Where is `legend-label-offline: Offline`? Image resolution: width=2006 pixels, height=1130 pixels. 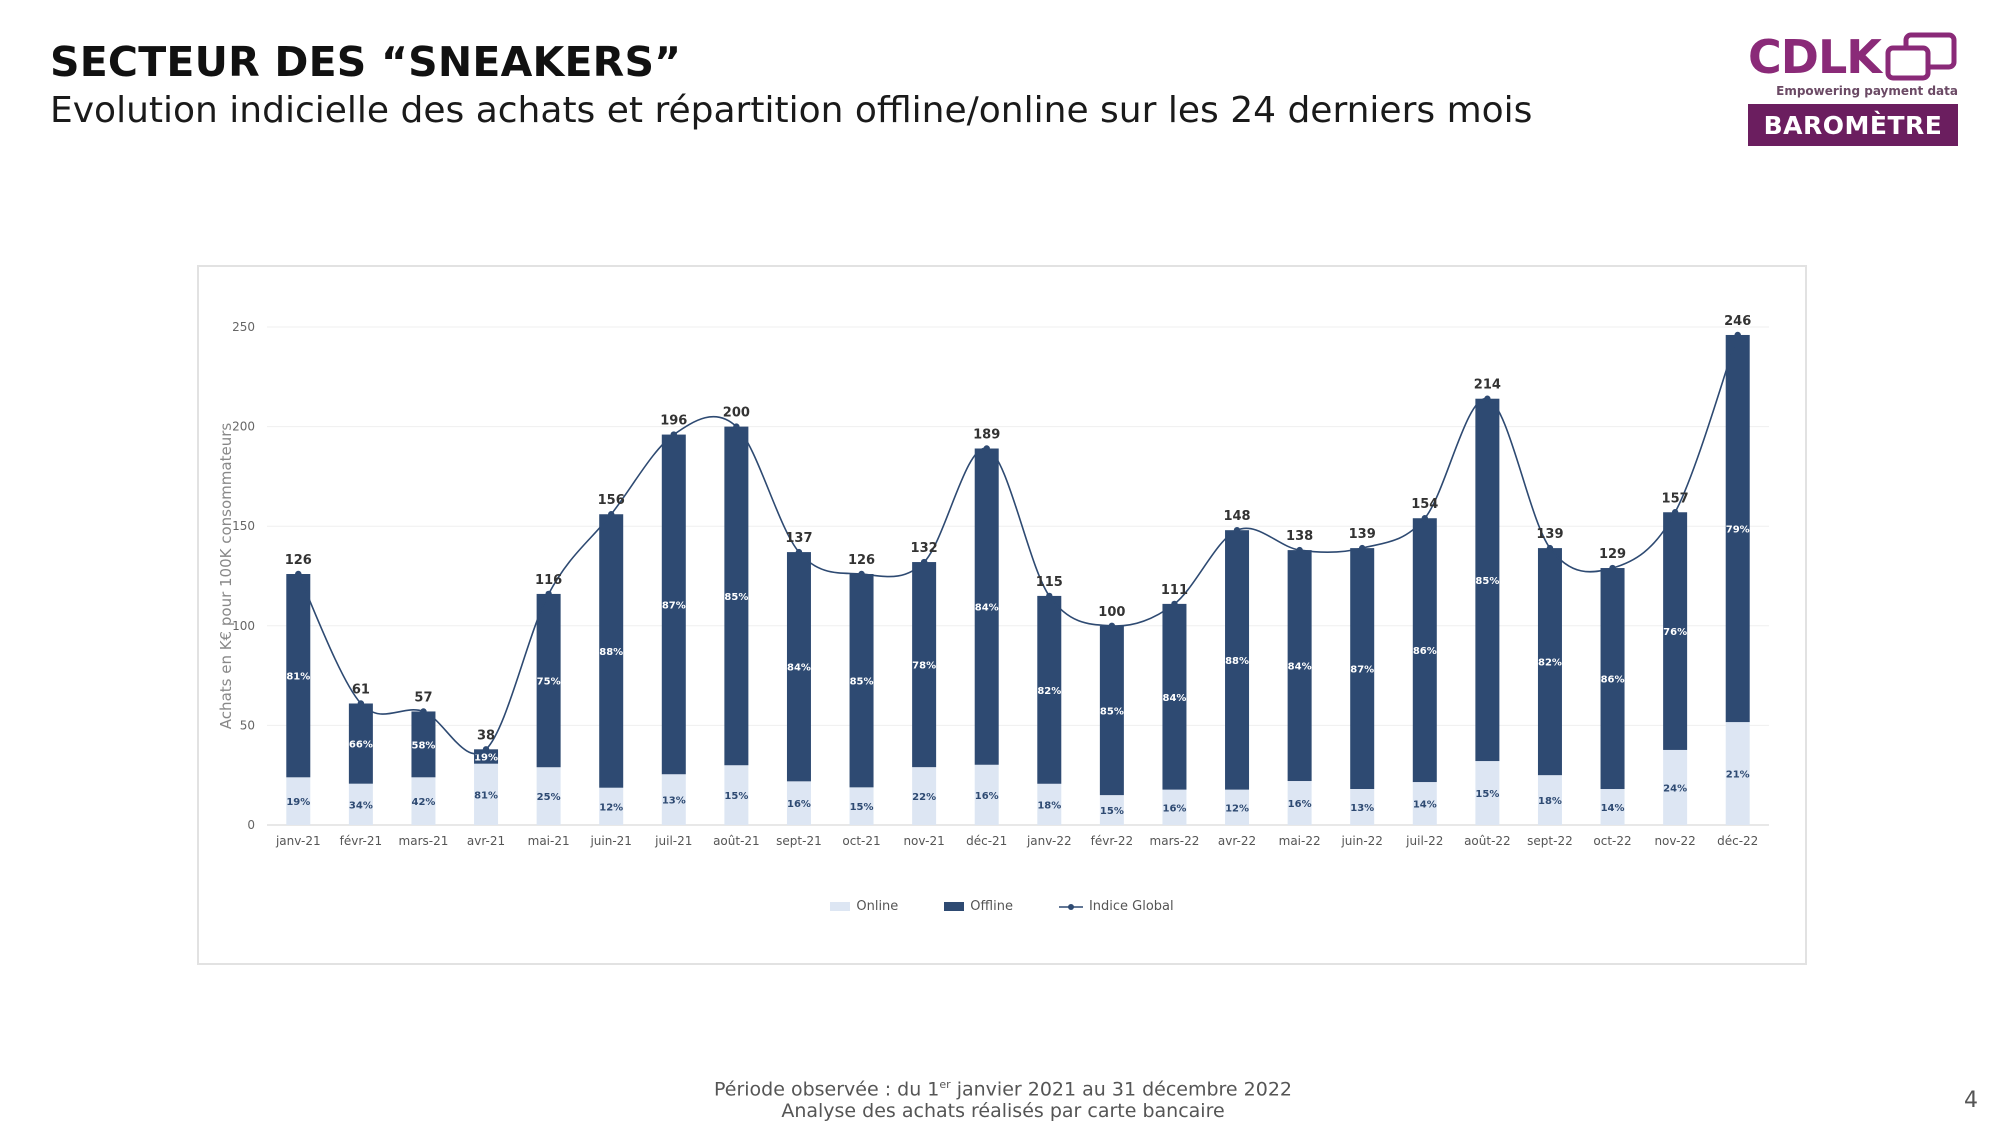
legend-label-offline: Offline is located at coordinates (991, 906).